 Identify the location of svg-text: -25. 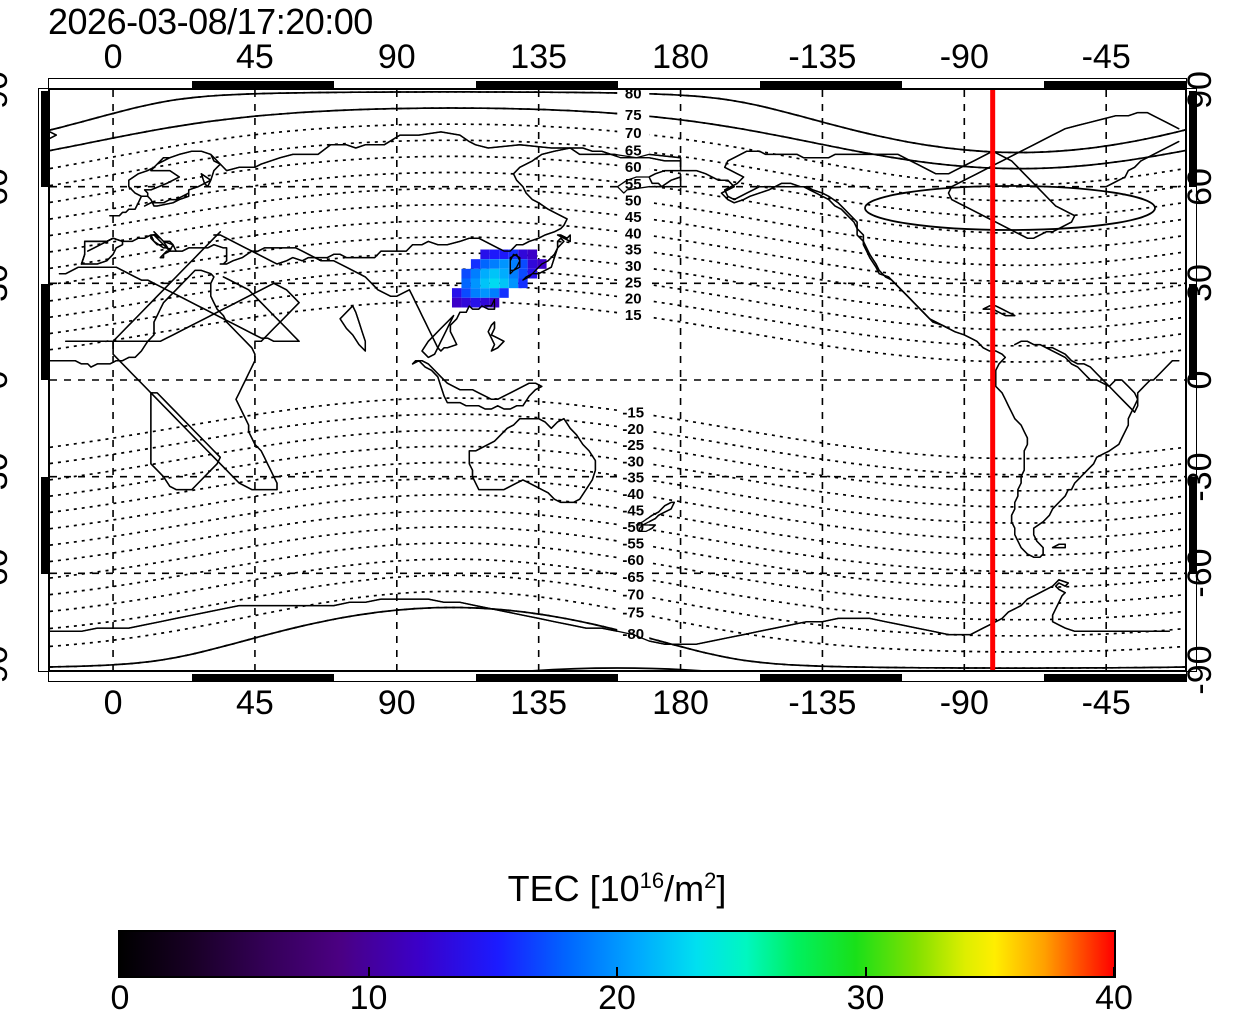
(633, 445).